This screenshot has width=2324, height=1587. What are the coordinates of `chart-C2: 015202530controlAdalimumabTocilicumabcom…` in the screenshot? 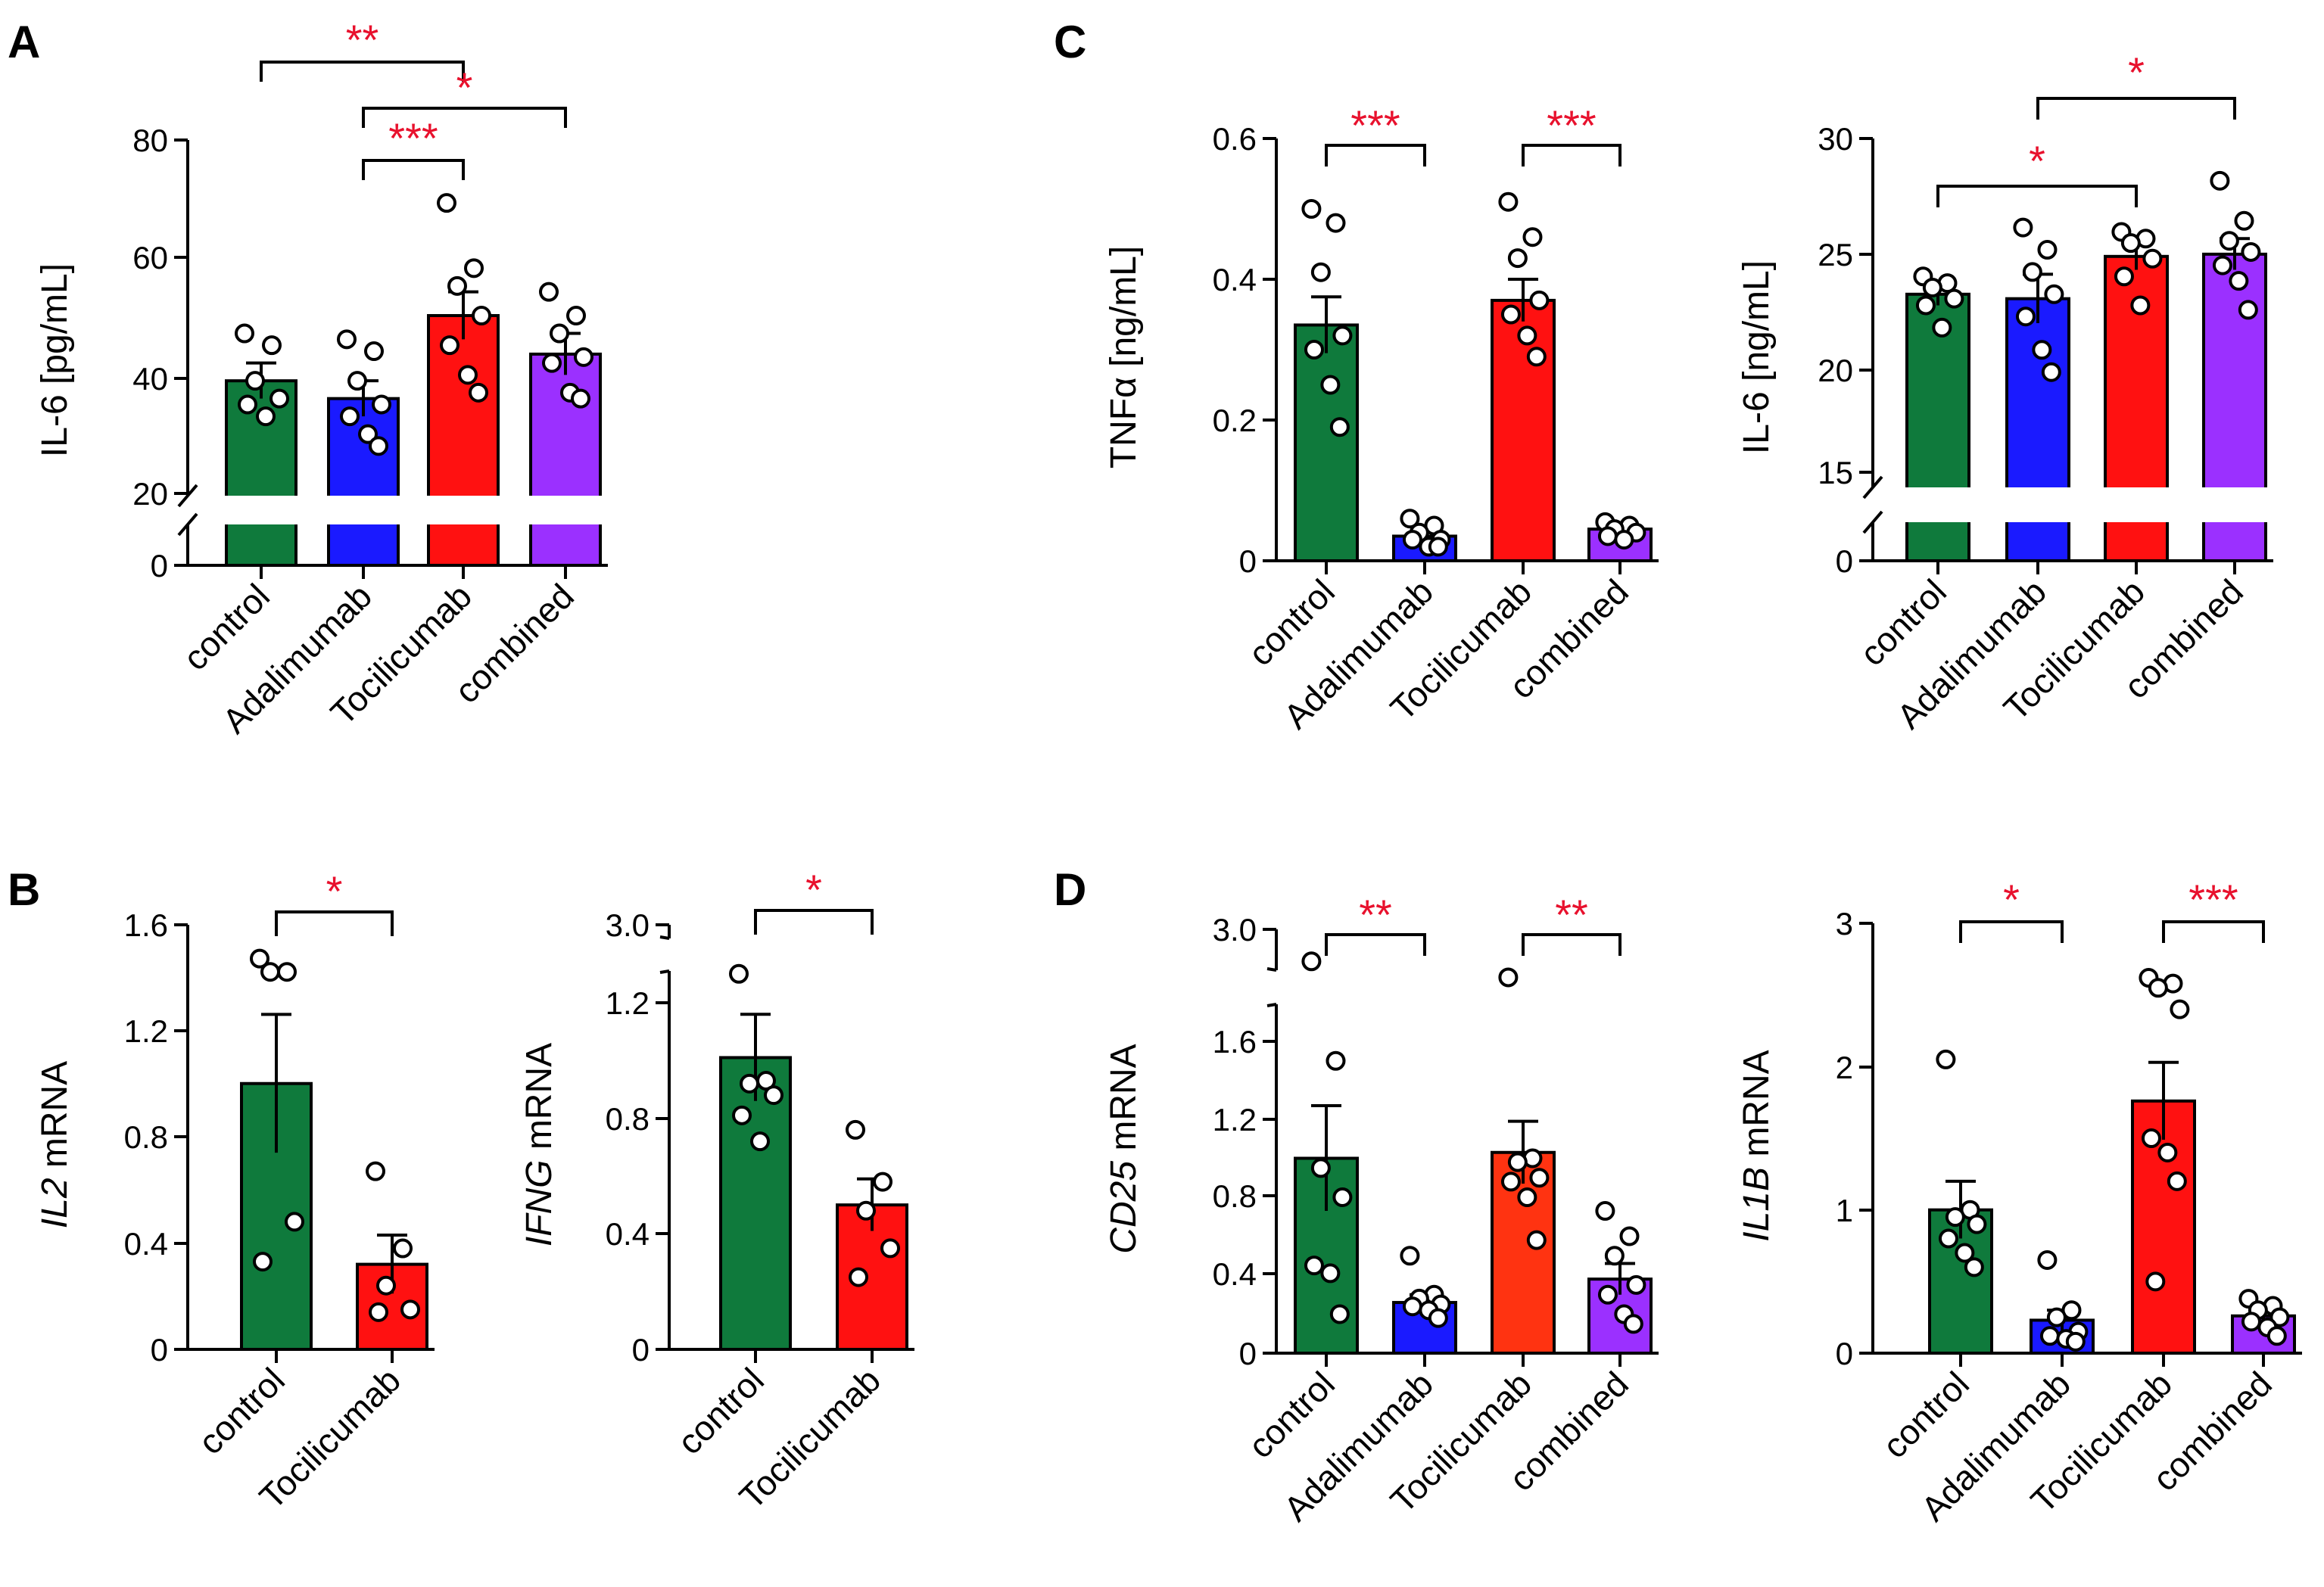 It's located at (2005, 392).